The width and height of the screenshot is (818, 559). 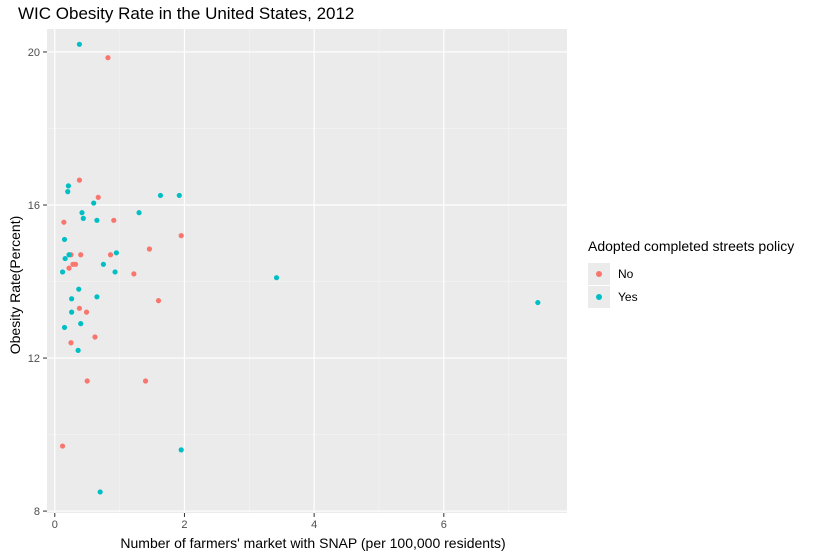 What do you see at coordinates (37, 512) in the screenshot?
I see `y-tick-label-0: 8` at bounding box center [37, 512].